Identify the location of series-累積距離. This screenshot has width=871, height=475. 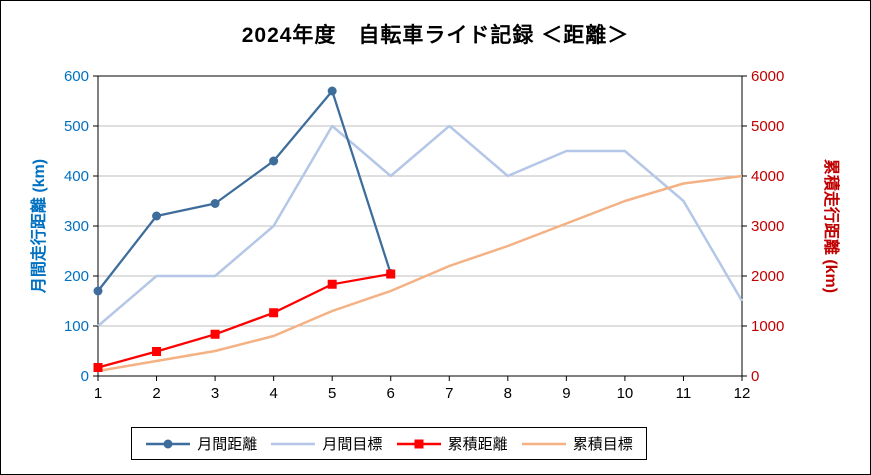
(244, 320).